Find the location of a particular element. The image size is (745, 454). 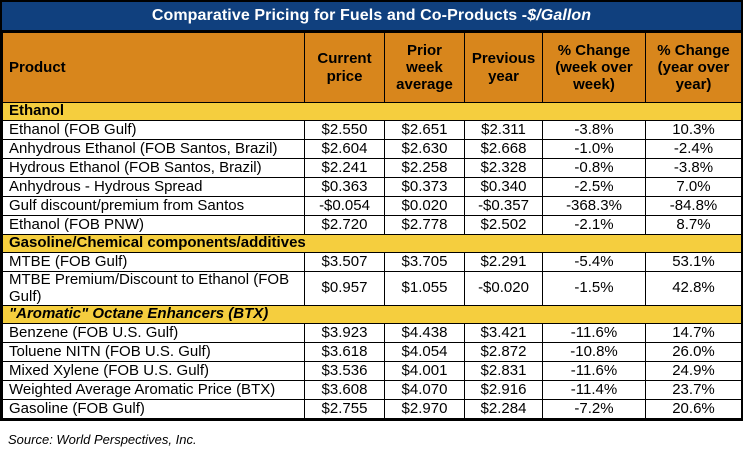

col-header-prior-week-average: Prior week average is located at coordinates (424, 67).